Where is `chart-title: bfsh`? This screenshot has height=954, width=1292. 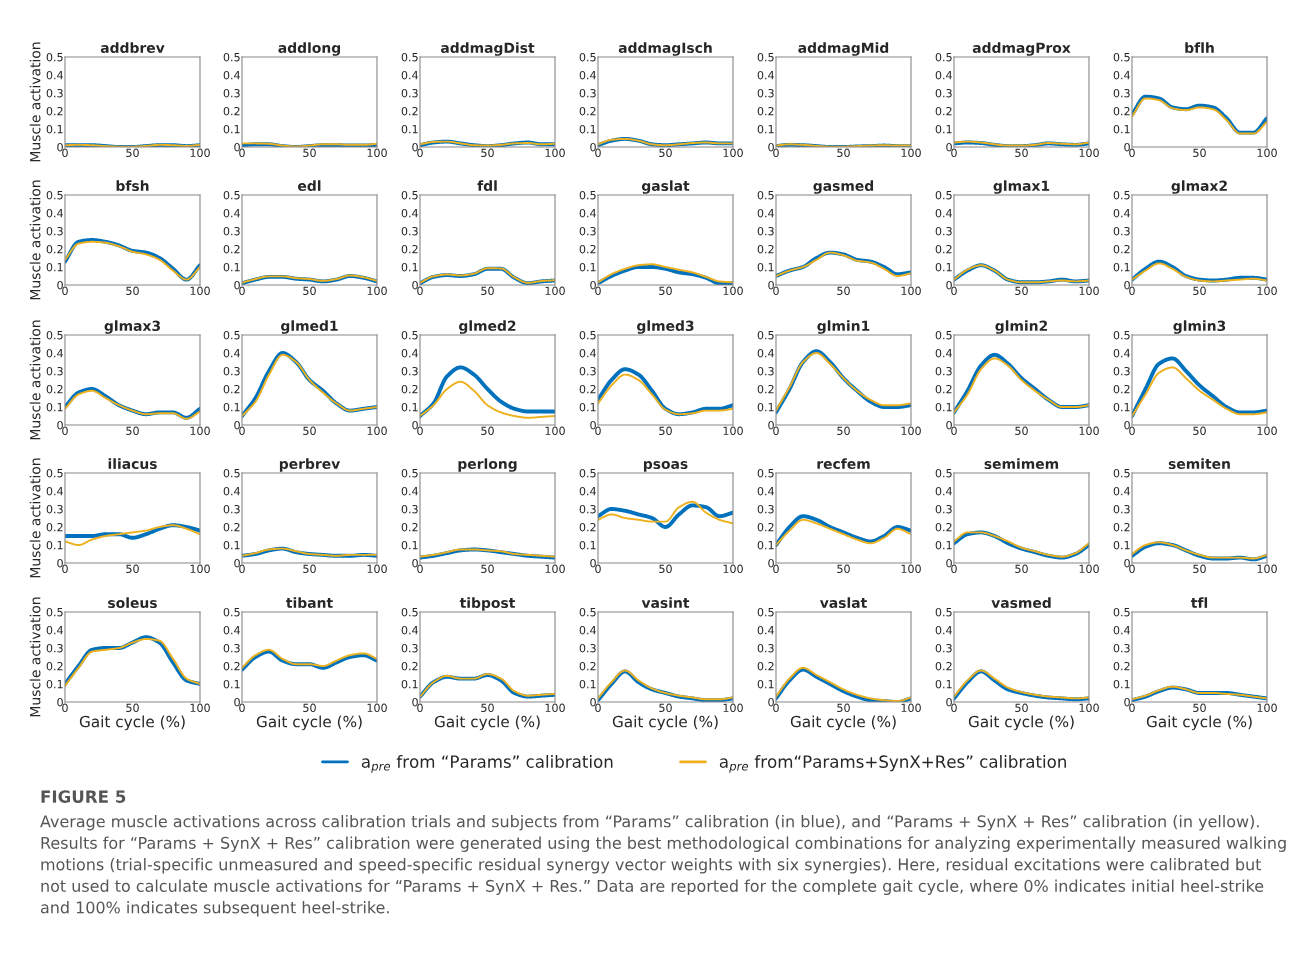 chart-title: bfsh is located at coordinates (132, 186).